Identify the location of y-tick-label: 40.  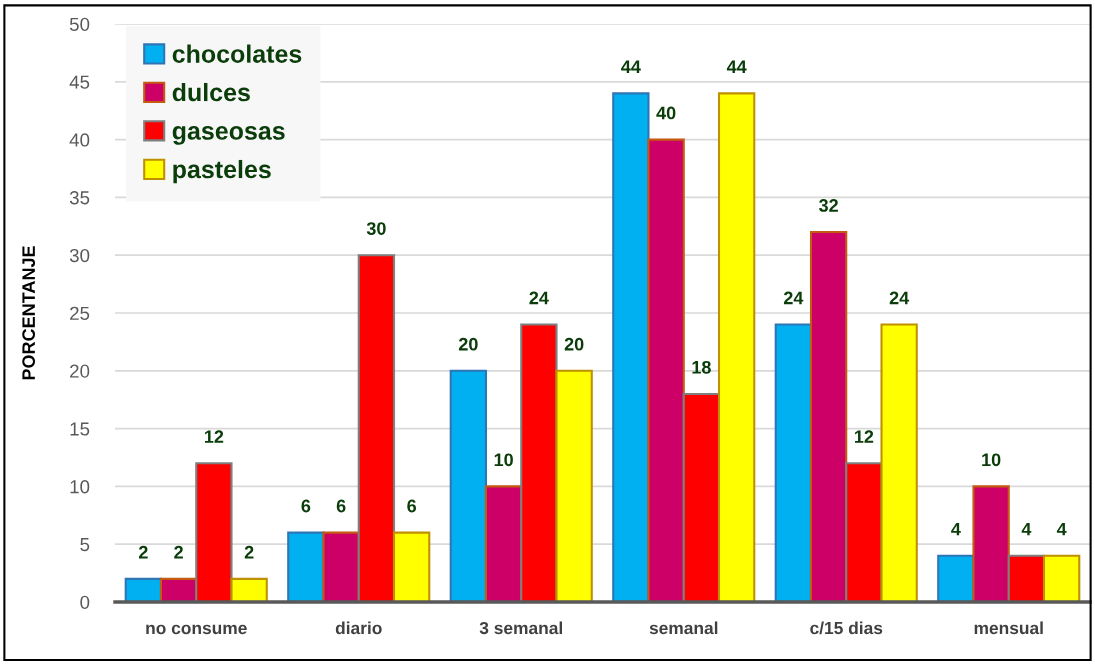
(79, 140).